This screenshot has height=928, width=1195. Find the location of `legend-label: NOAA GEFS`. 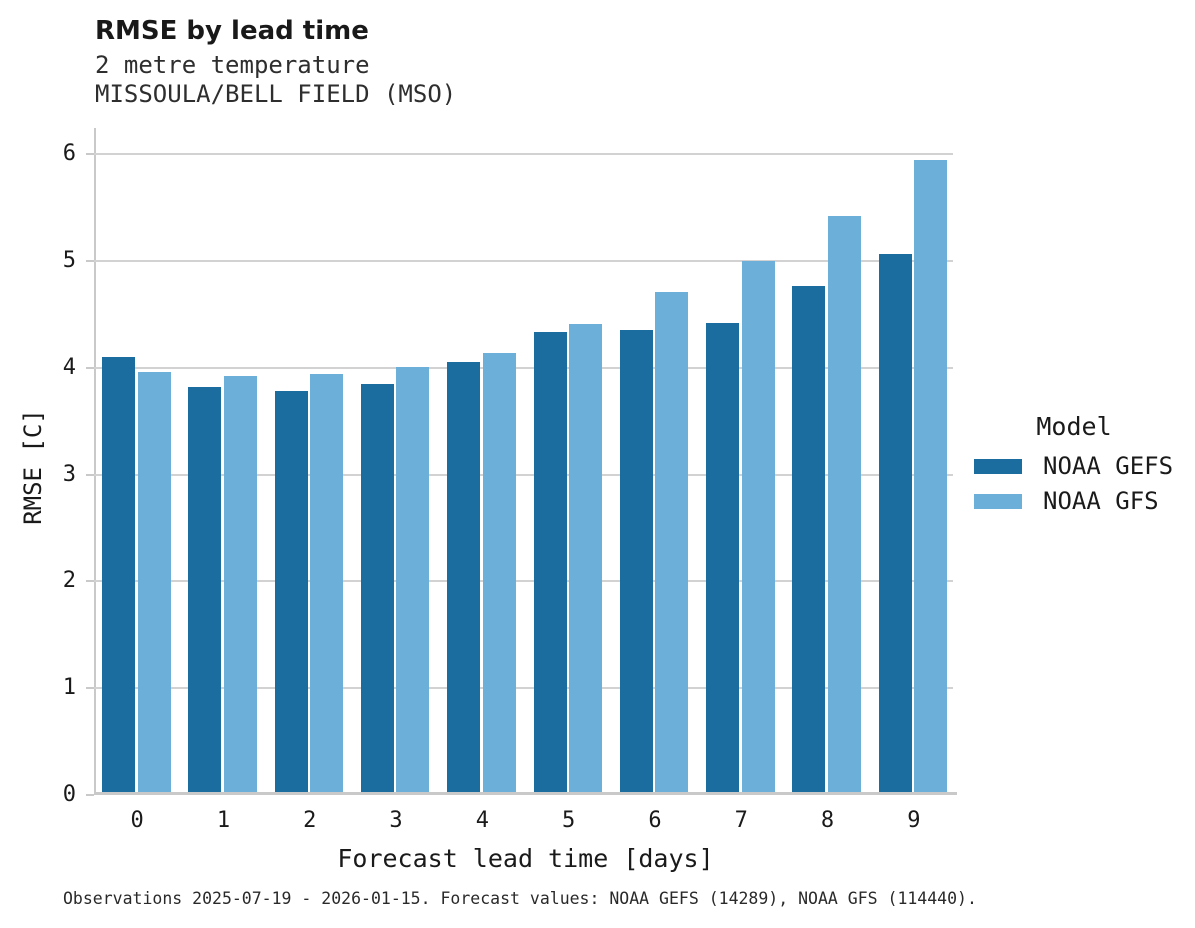

legend-label: NOAA GEFS is located at coordinates (1108, 466).